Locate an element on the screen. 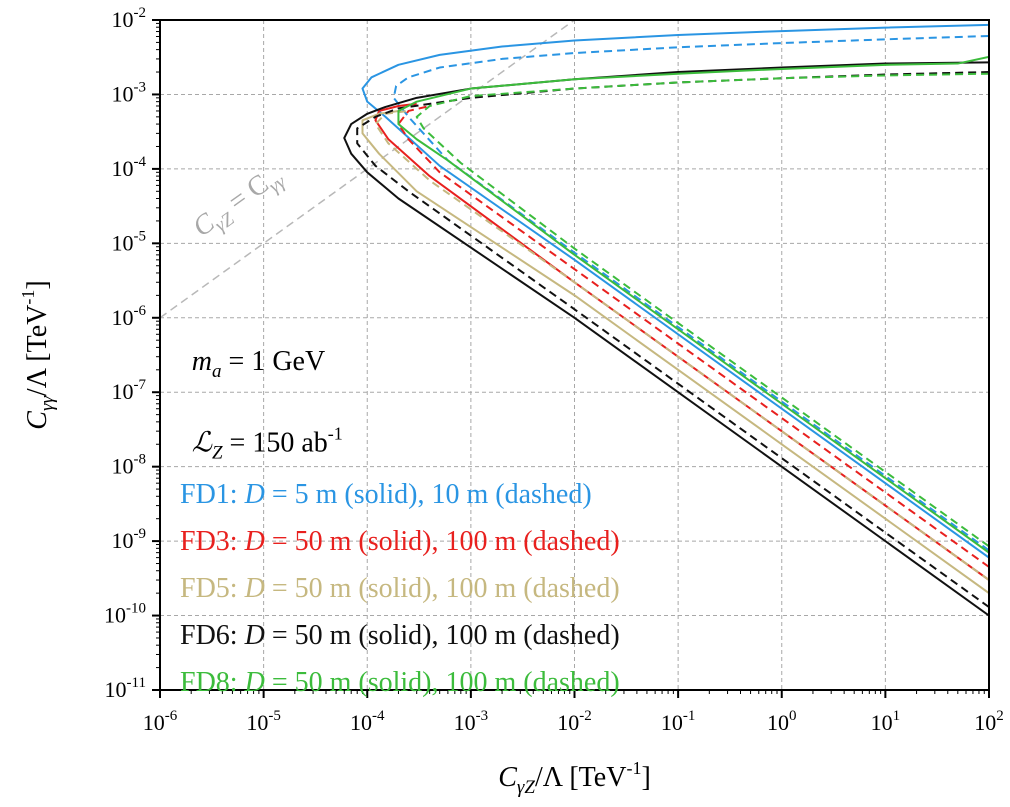 The height and width of the screenshot is (807, 1010). x-axis-label: CγZ/Λ [TeV-1] is located at coordinates (574, 778).